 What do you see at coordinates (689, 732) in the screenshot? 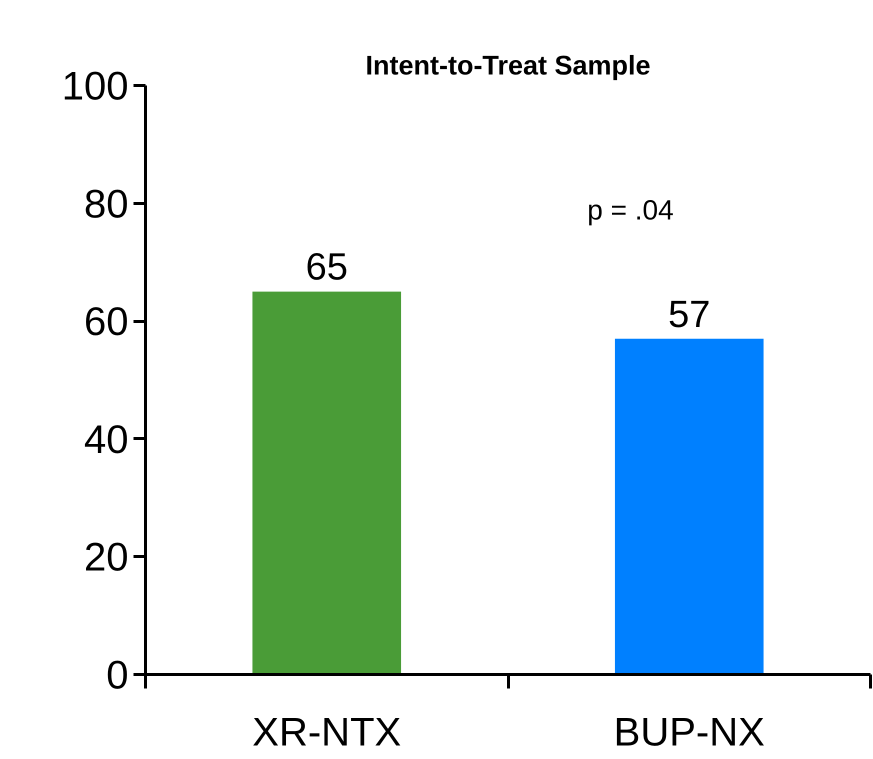
I see `x-tick-label: BUP-NX` at bounding box center [689, 732].